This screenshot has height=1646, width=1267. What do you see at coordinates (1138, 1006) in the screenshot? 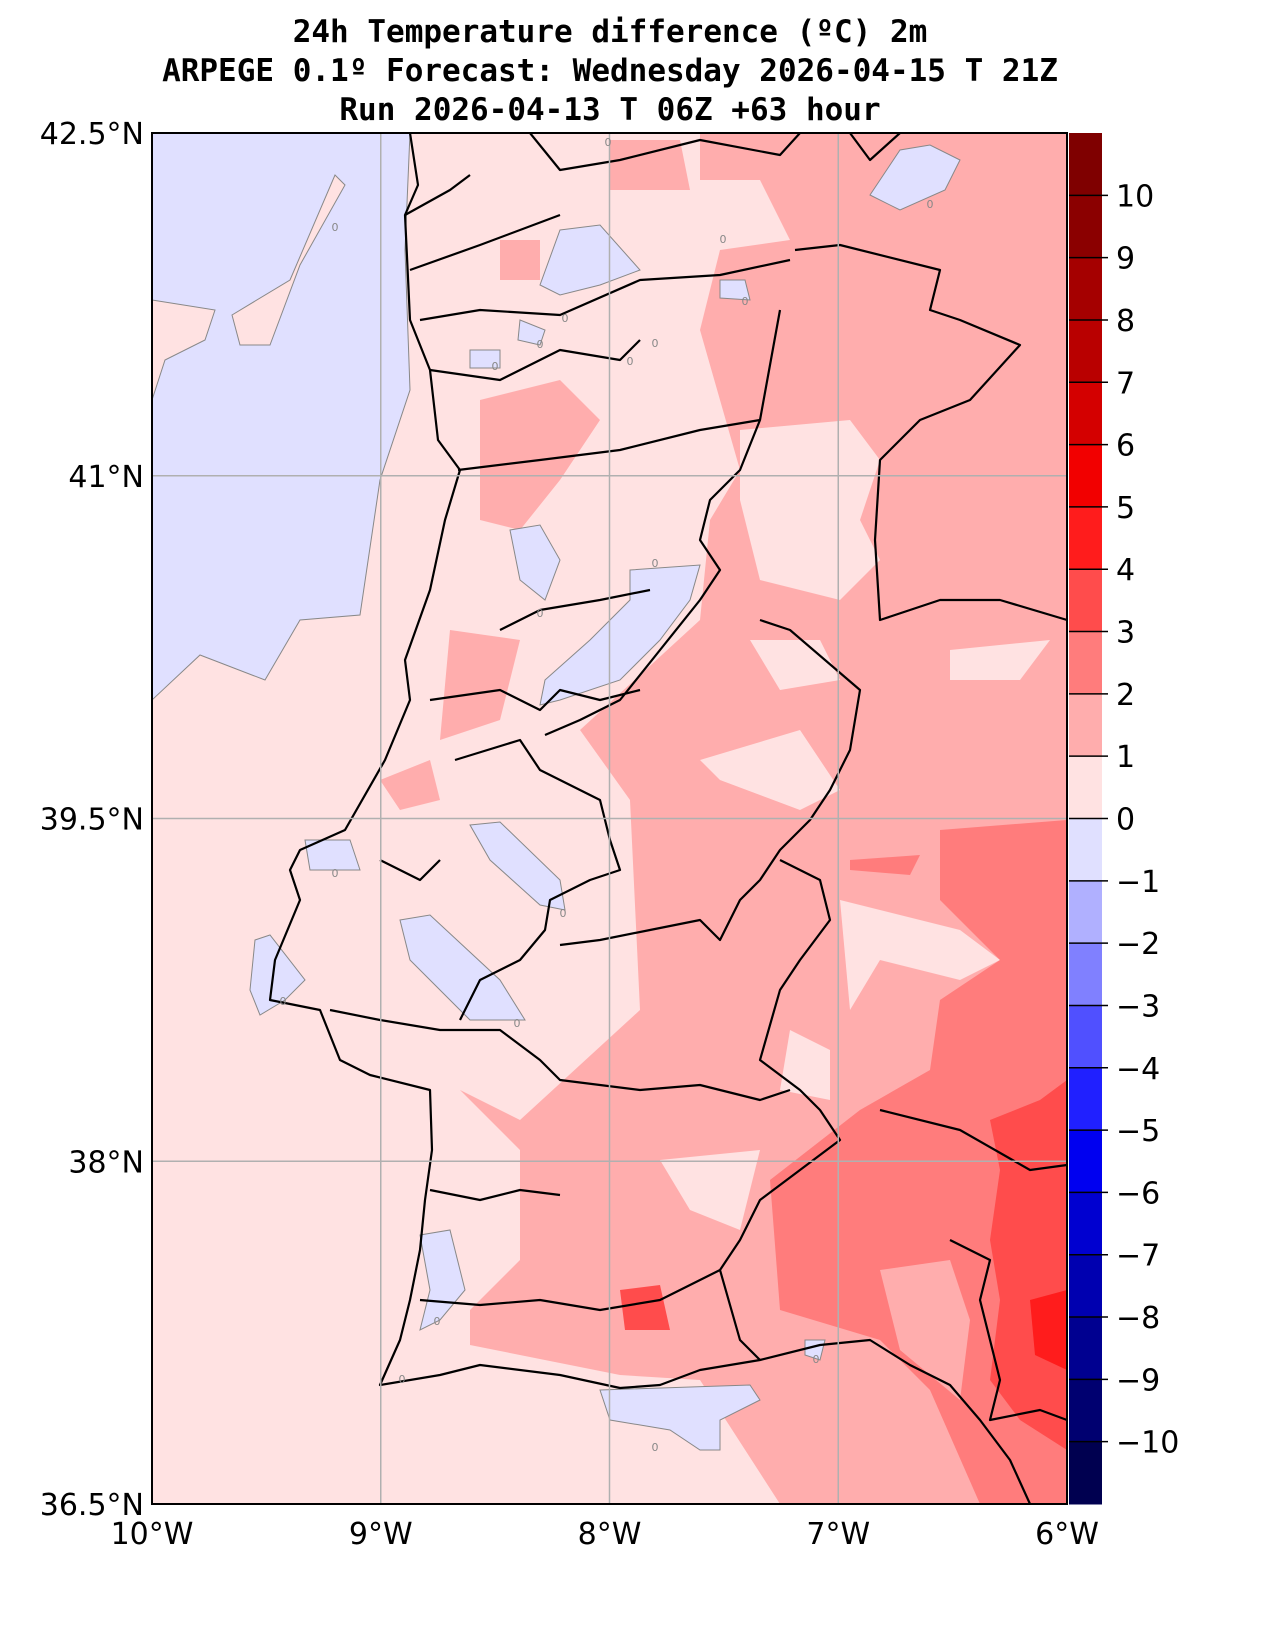
I see `colorbar-tick-label: −3` at bounding box center [1138, 1006].